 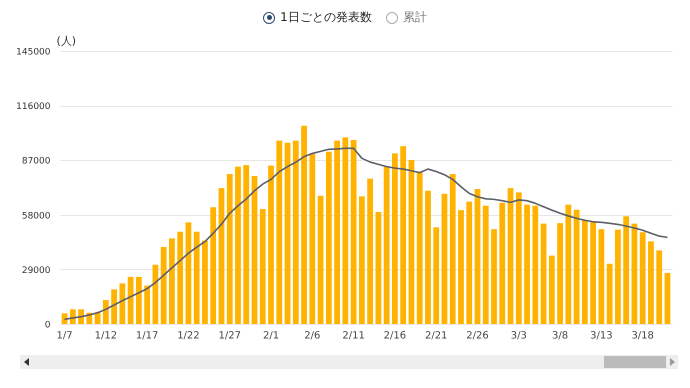 What do you see at coordinates (36, 271) in the screenshot?
I see `y-tick-label: 29000` at bounding box center [36, 271].